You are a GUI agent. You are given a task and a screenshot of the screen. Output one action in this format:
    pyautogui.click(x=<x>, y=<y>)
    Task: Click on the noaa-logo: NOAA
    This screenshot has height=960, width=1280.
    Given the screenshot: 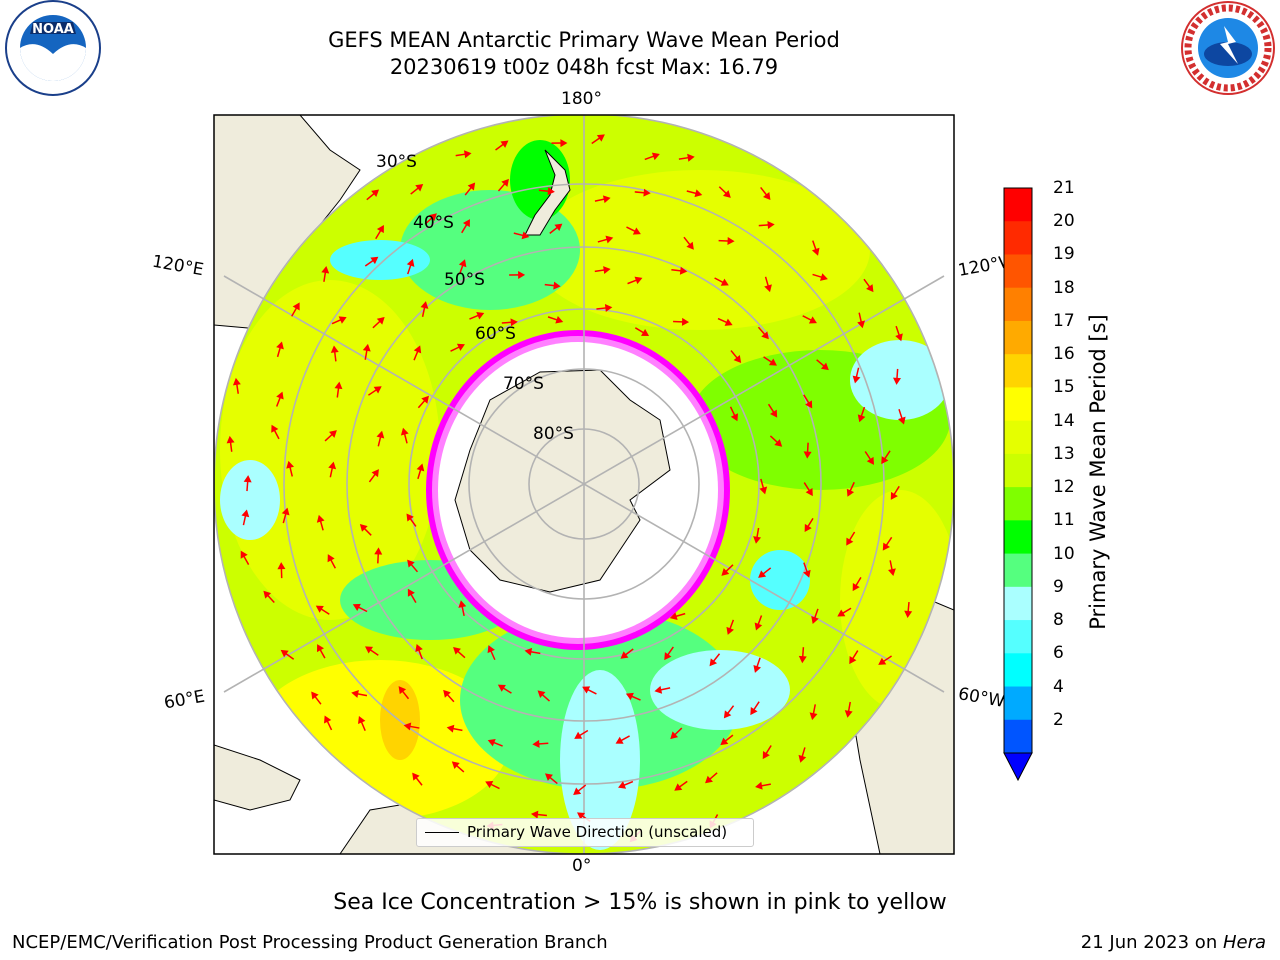 What is the action you would take?
    pyautogui.click(x=53, y=48)
    